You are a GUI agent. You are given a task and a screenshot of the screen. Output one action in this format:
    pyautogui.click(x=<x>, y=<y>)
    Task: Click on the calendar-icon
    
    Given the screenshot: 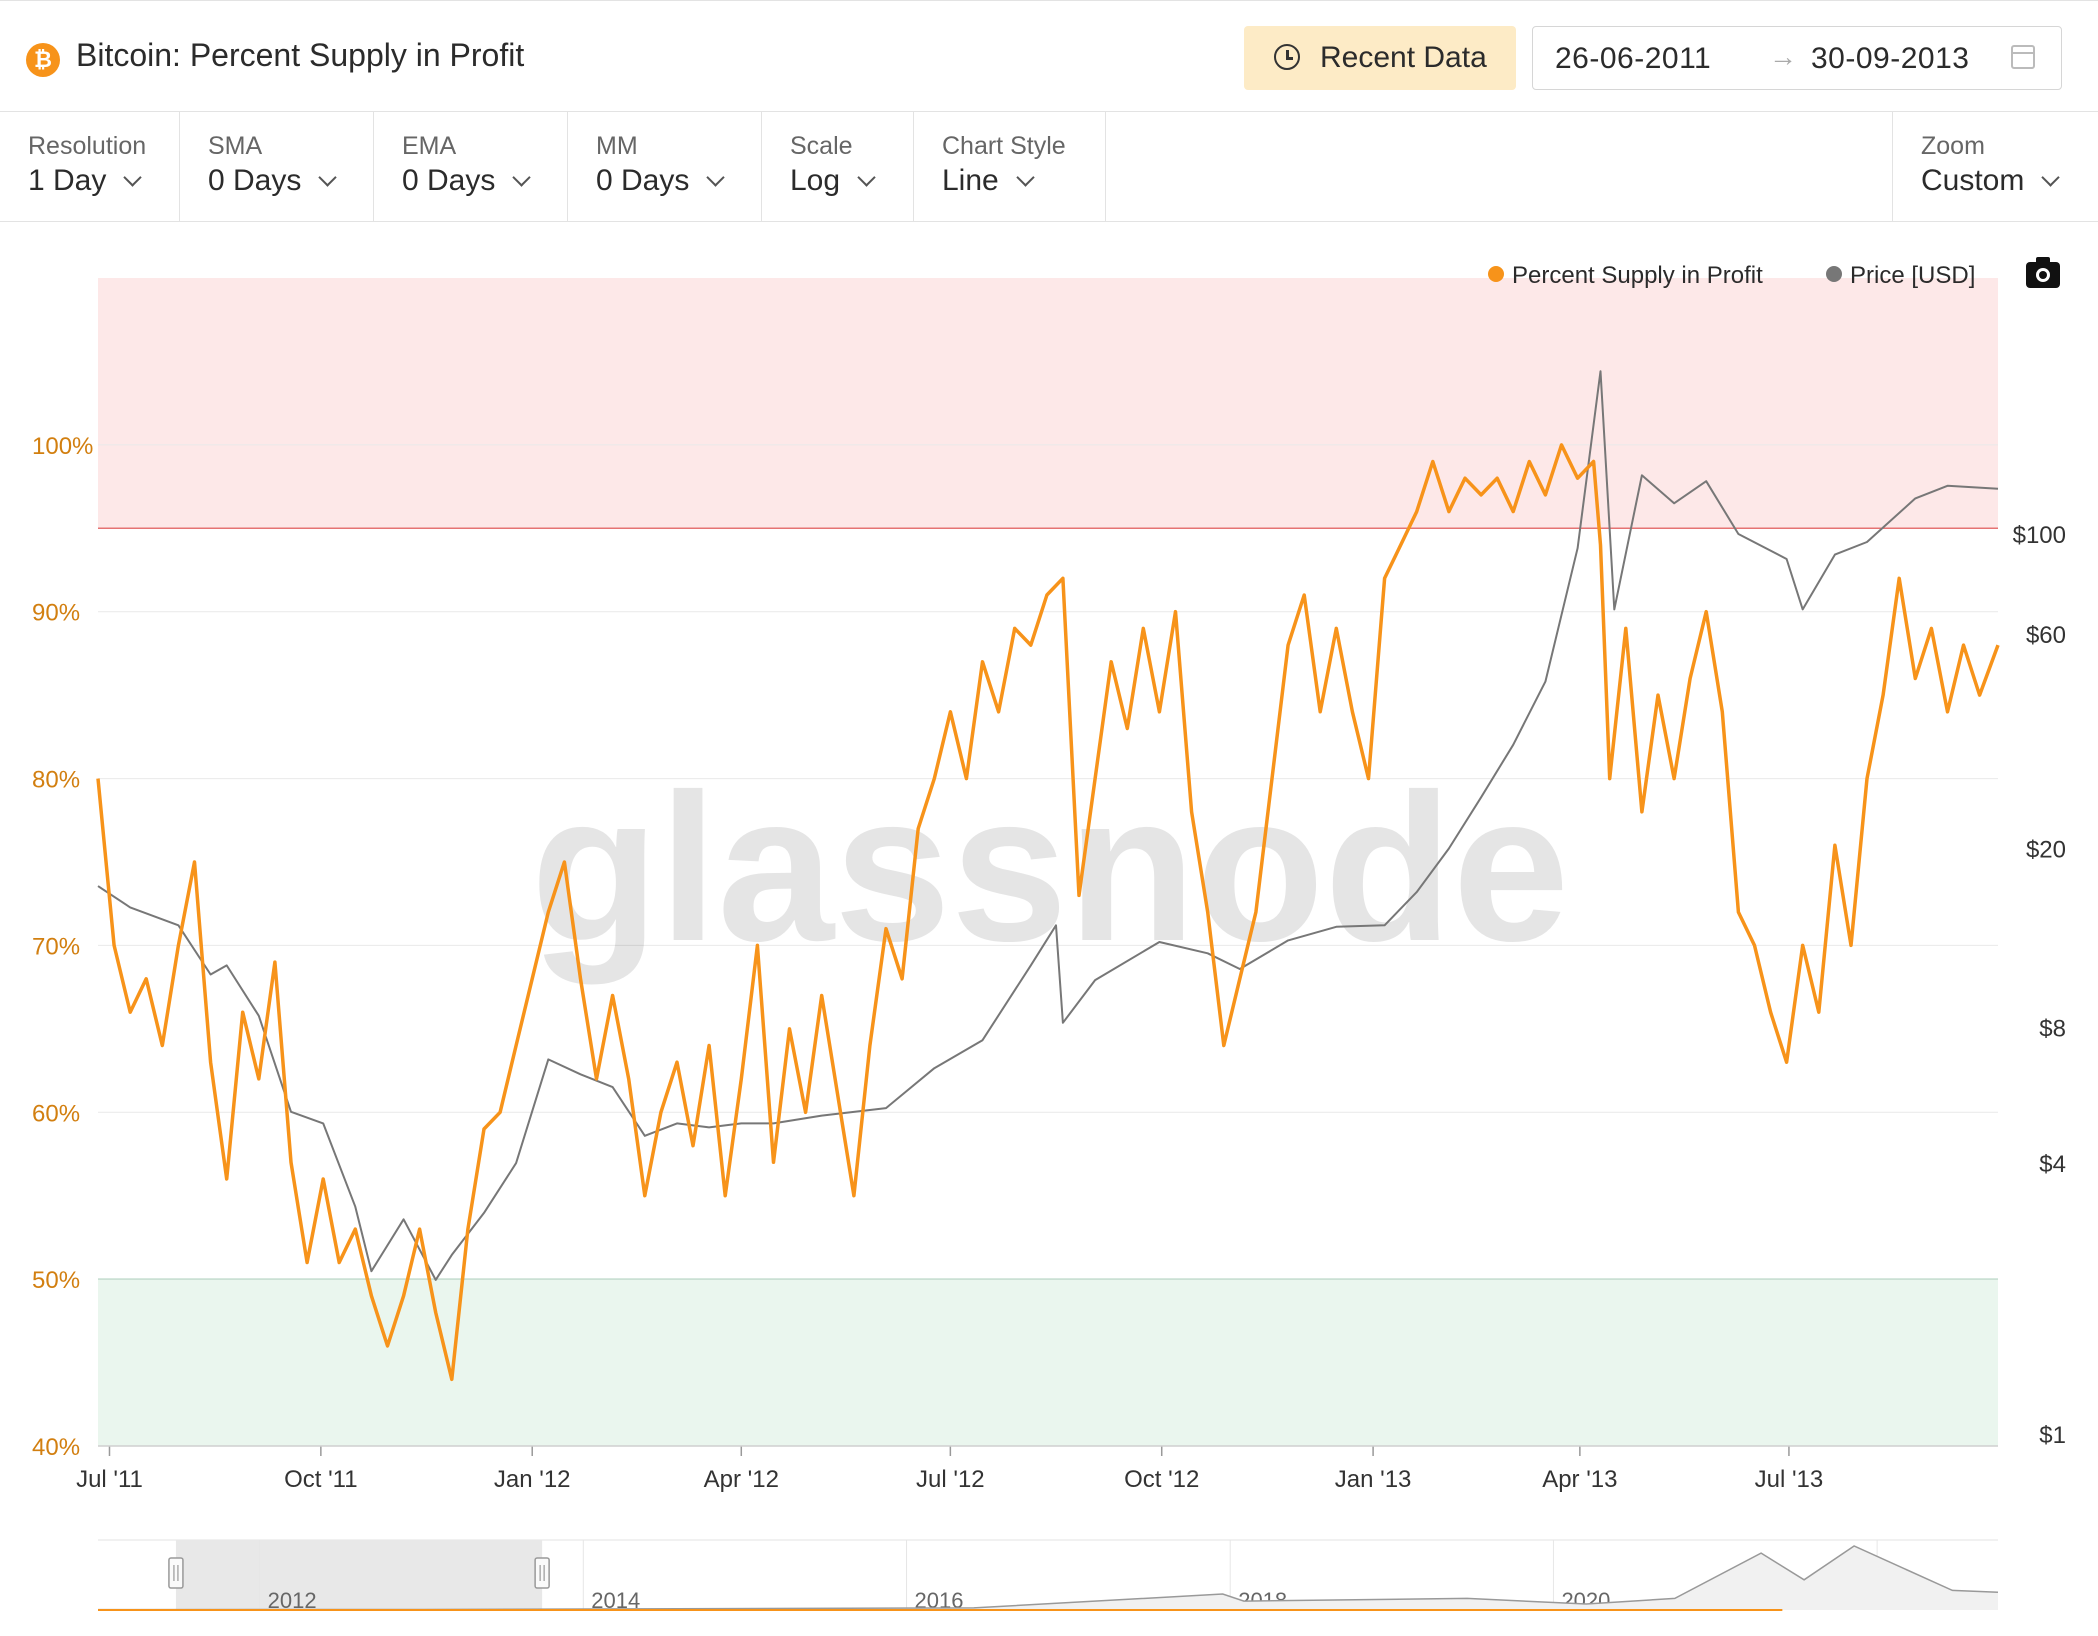 What is the action you would take?
    pyautogui.click(x=2023, y=57)
    